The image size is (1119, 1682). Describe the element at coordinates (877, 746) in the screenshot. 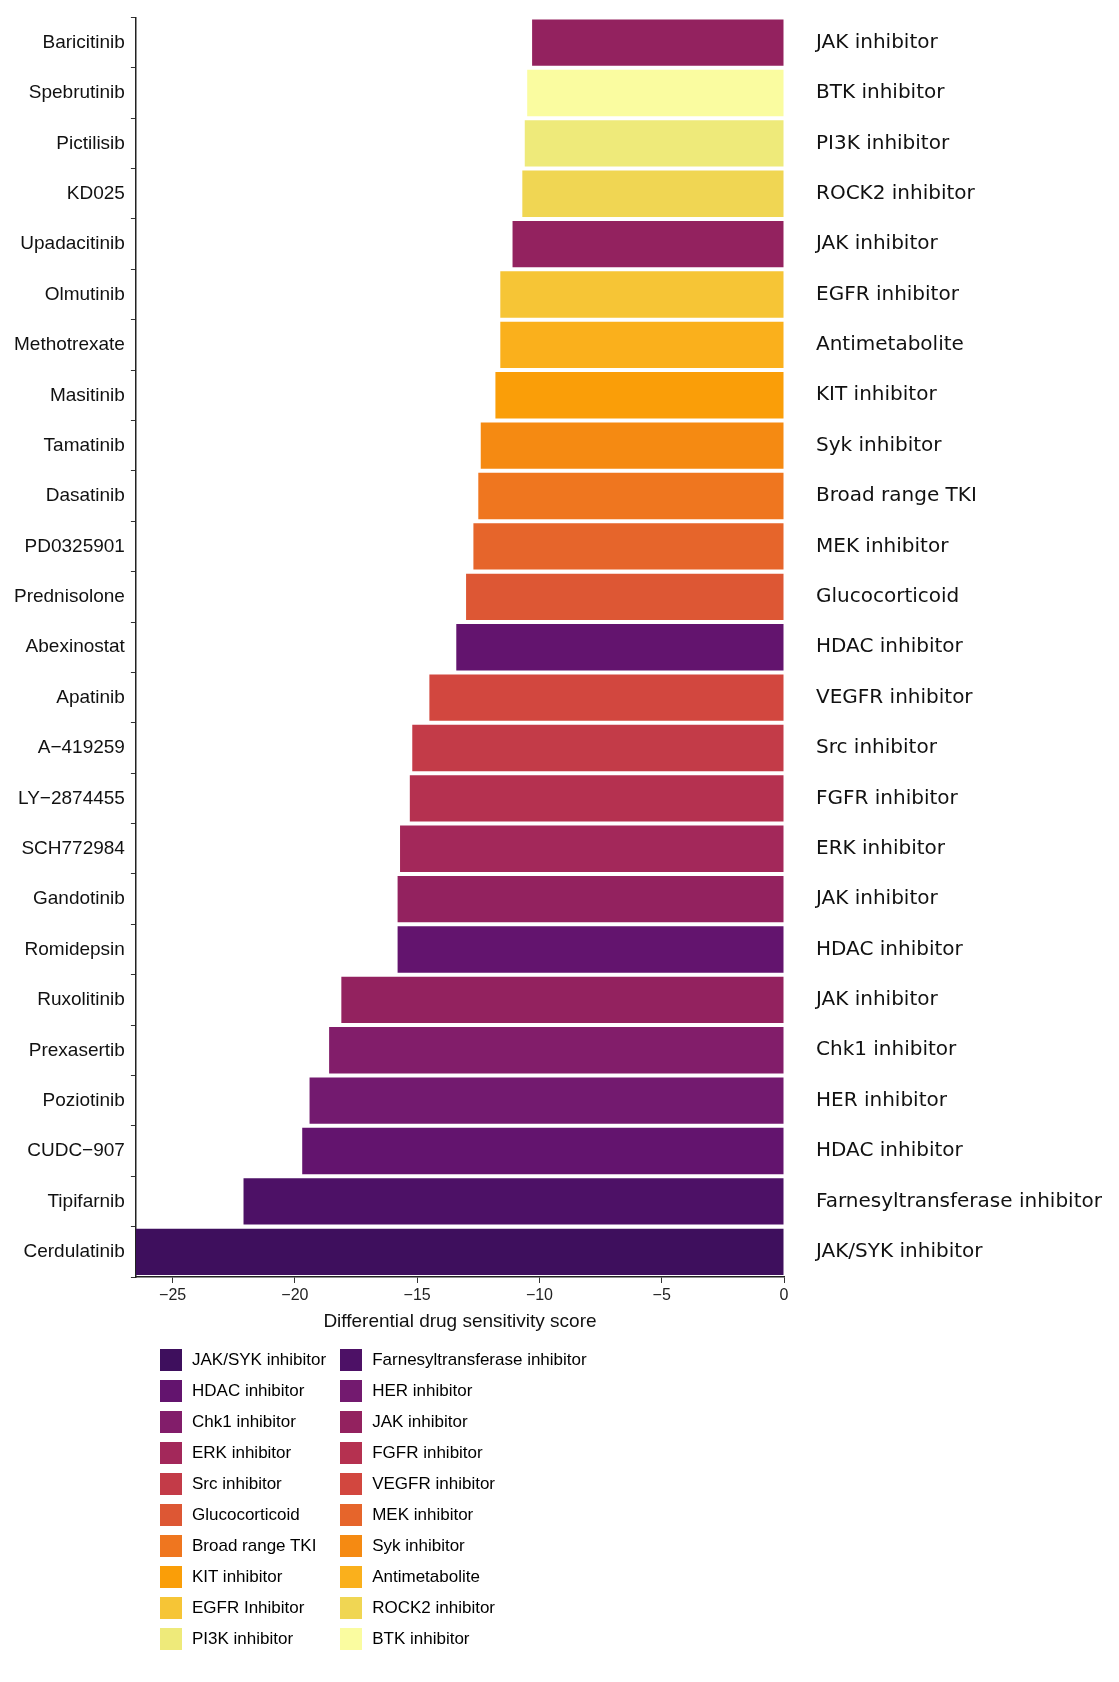

I see `text: Src inhibitor` at that location.